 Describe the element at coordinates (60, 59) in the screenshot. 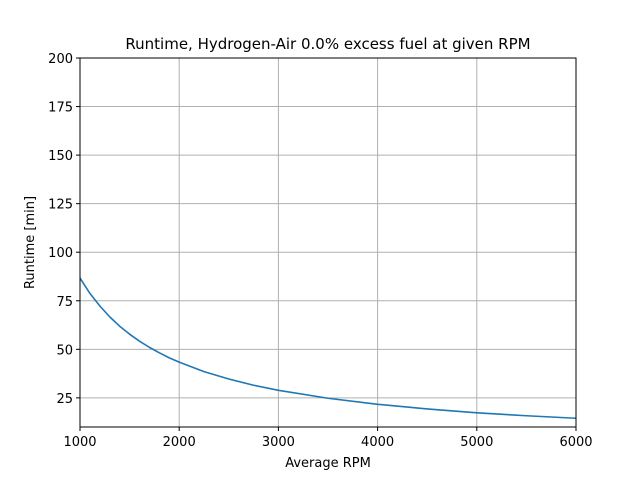

I see `y-tick-label: 200` at that location.